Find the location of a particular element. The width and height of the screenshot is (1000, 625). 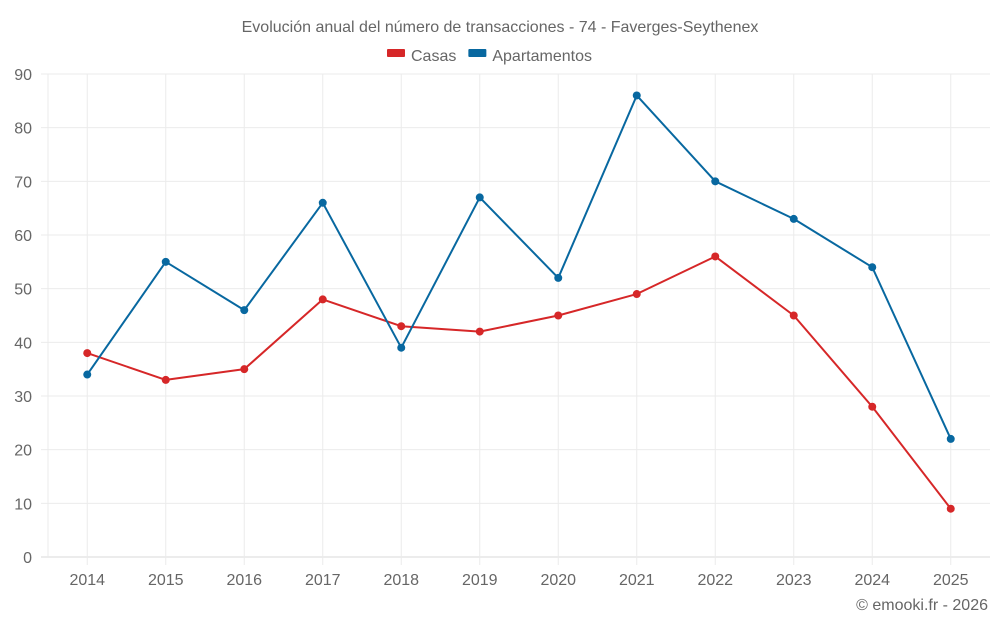

y-tick-label: 30 is located at coordinates (23, 397).